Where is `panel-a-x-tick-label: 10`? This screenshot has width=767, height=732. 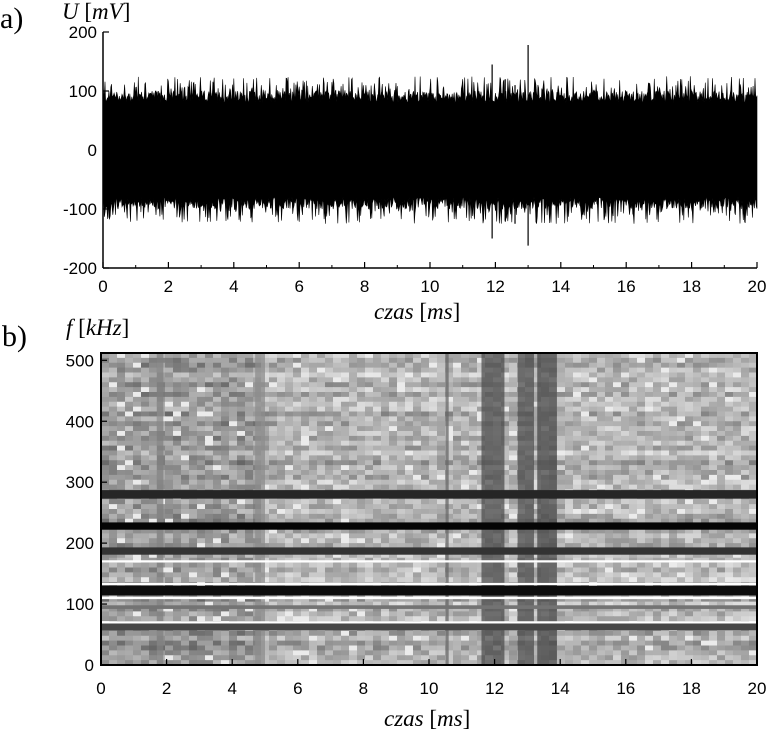 panel-a-x-tick-label: 10 is located at coordinates (430, 286).